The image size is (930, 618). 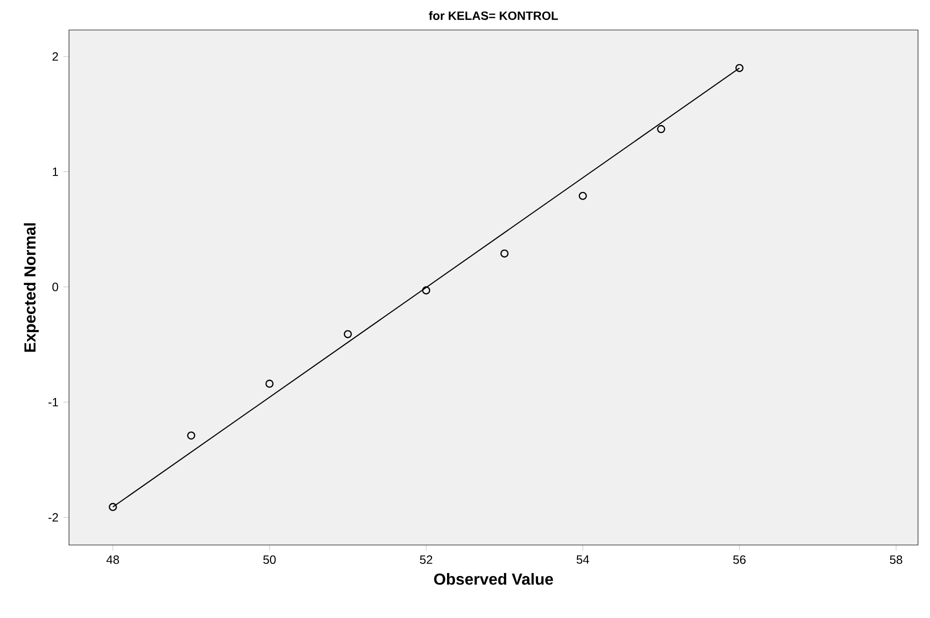 I want to click on x-tick-label: 56, so click(x=739, y=559).